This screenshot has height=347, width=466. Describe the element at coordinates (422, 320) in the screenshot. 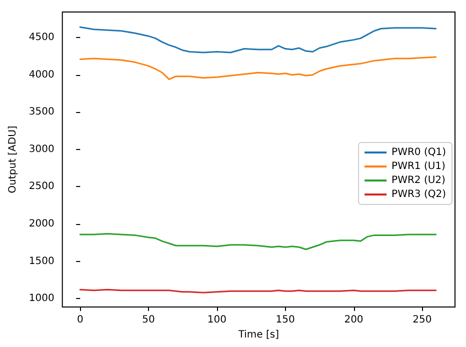

I see `x-tick-label: 250` at that location.